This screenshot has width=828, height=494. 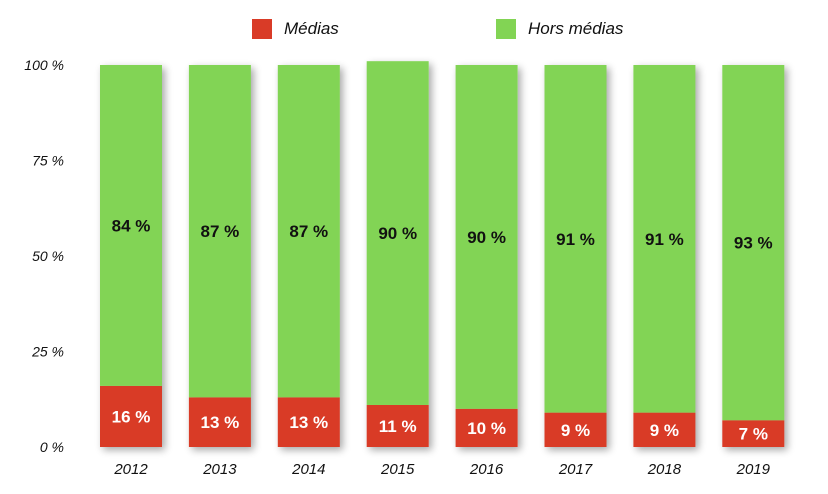 I want to click on bar-segment-medias-2012, so click(x=131, y=416).